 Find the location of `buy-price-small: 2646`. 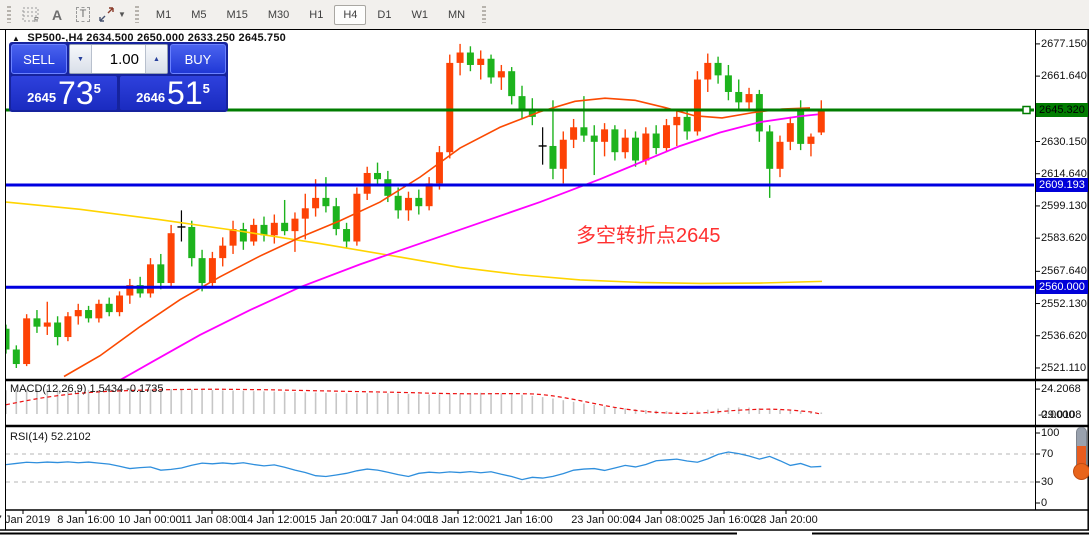

buy-price-small: 2646 is located at coordinates (151, 97).